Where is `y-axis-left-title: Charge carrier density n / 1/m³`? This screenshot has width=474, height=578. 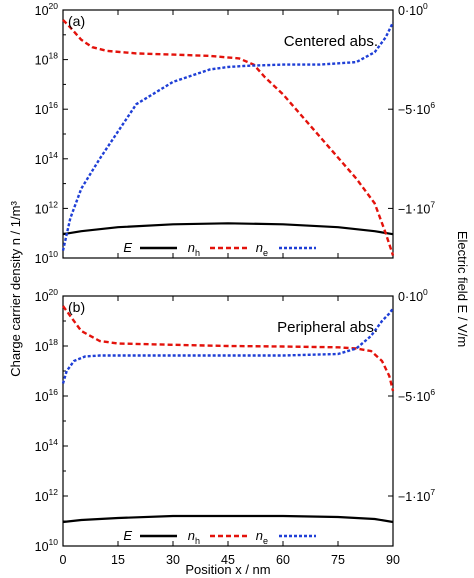 y-axis-left-title: Charge carrier density n / 1/m³ is located at coordinates (15, 289).